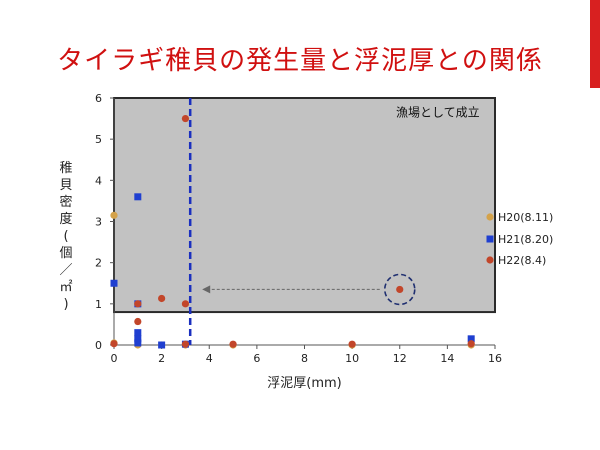 Image resolution: width=600 pixels, height=450 pixels. Describe the element at coordinates (98, 180) in the screenshot. I see `y-tick-label: 4` at that location.